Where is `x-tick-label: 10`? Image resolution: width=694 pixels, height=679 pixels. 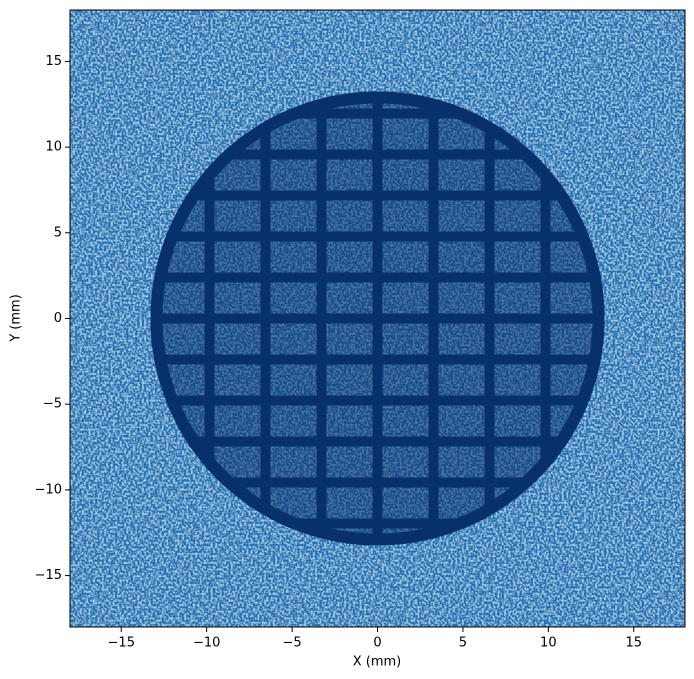
x-tick-label: 10 is located at coordinates (548, 643).